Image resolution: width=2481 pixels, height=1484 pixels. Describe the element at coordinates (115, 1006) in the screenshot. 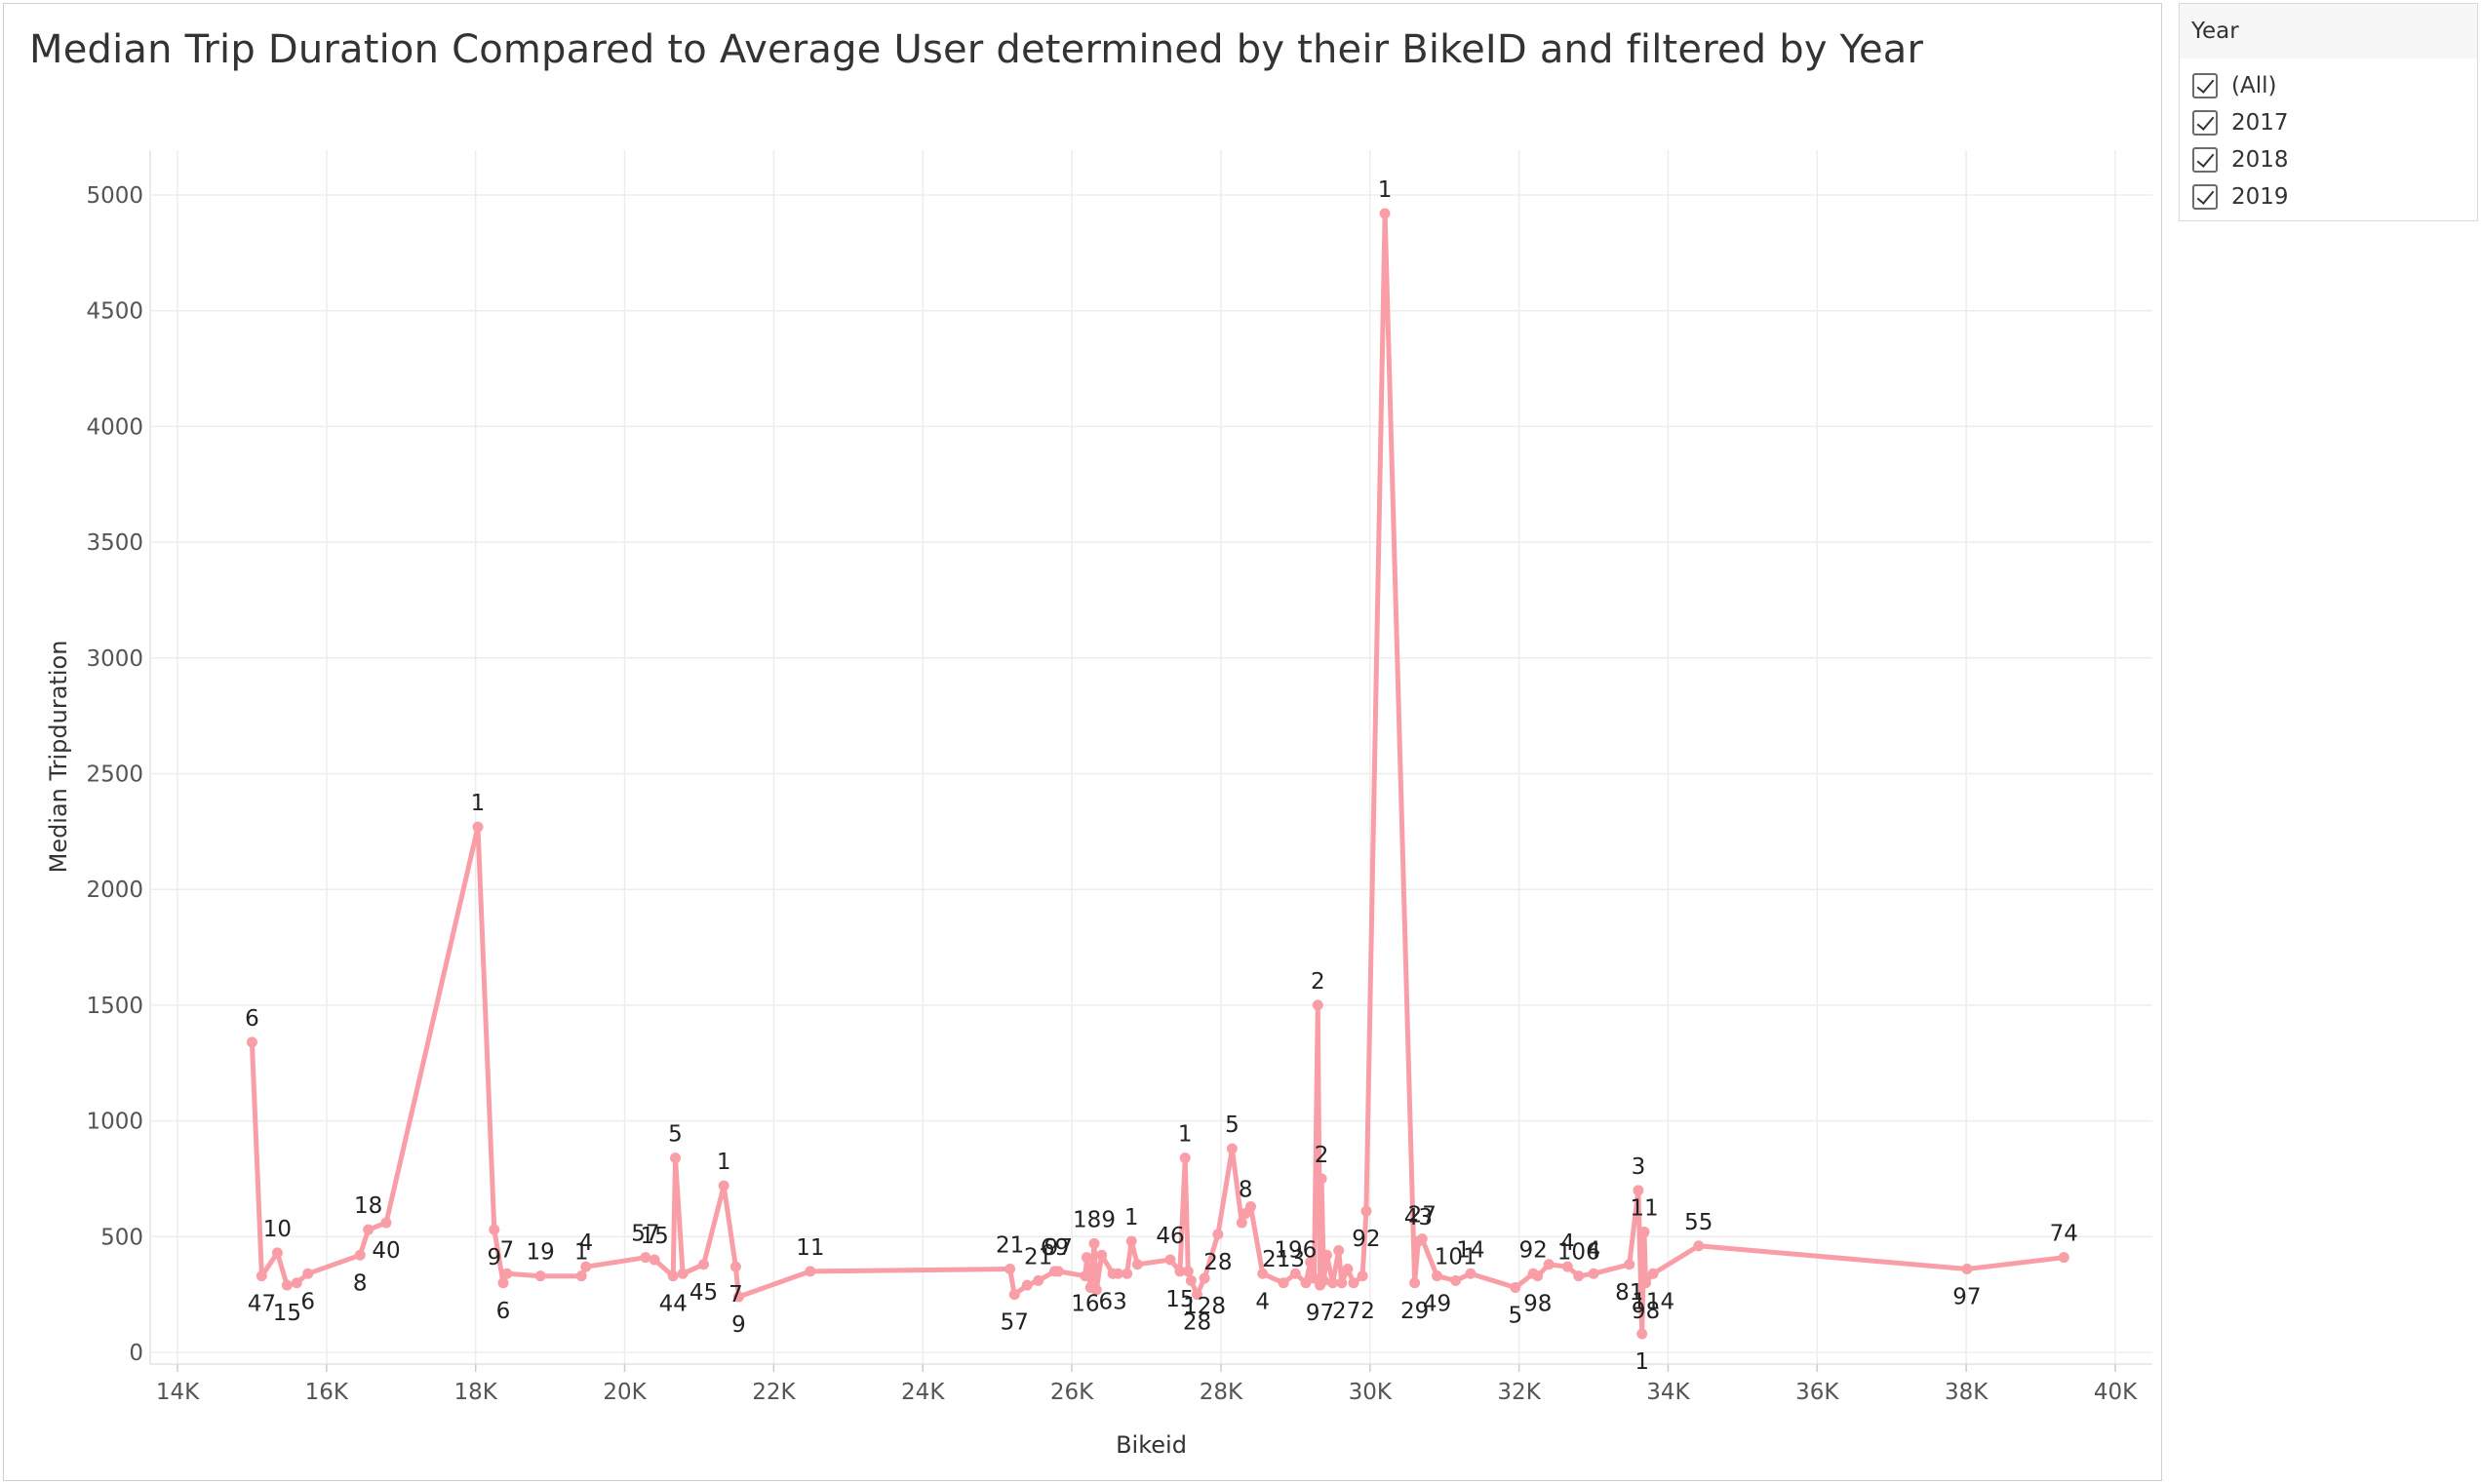

I see `y-tick-label: 1500` at that location.